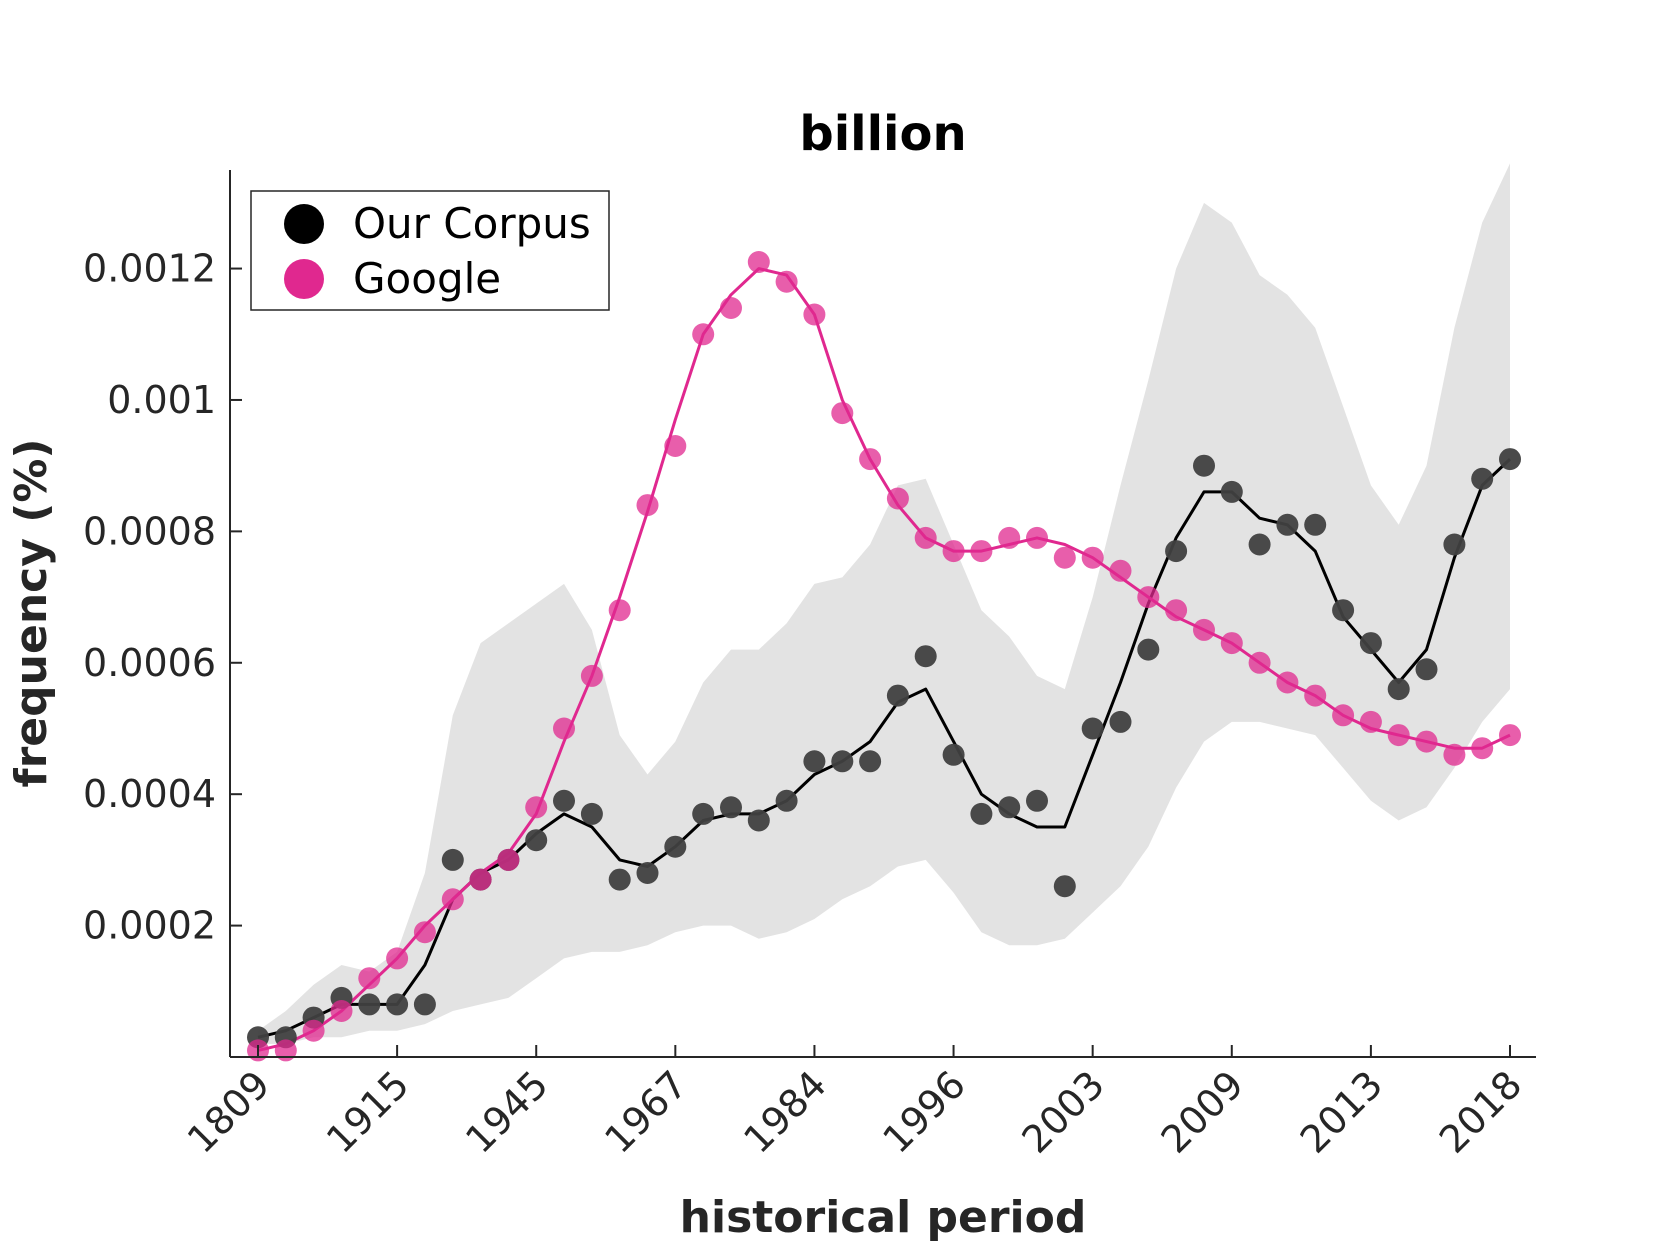 Image resolution: width=1680 pixels, height=1260 pixels. I want to click on x-tick-label: 2013, so click(1342, 1112).